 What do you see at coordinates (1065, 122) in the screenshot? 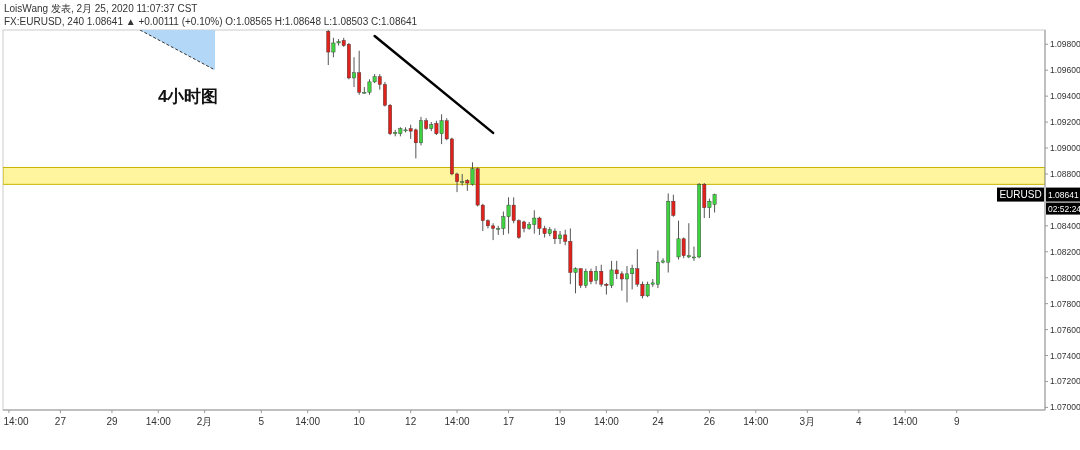
I see `y-tick-label: 1.09200` at bounding box center [1065, 122].